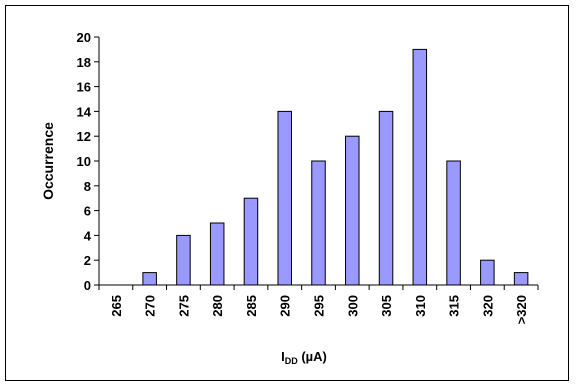  I want to click on x-tick-label: 320, so click(487, 306).